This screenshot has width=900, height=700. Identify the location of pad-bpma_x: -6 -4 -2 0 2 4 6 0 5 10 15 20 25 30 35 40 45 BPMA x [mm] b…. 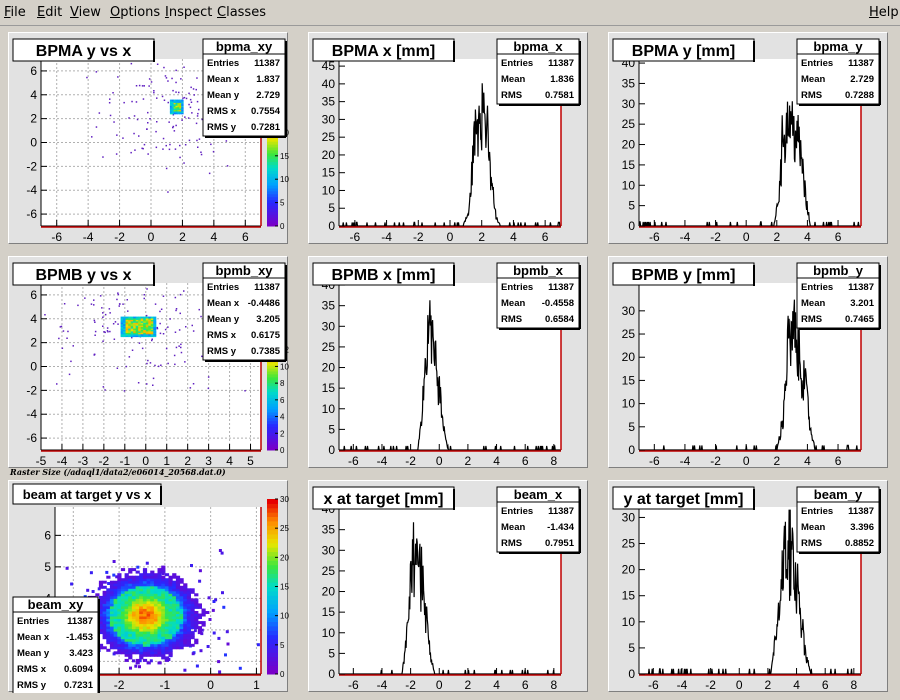
(448, 138).